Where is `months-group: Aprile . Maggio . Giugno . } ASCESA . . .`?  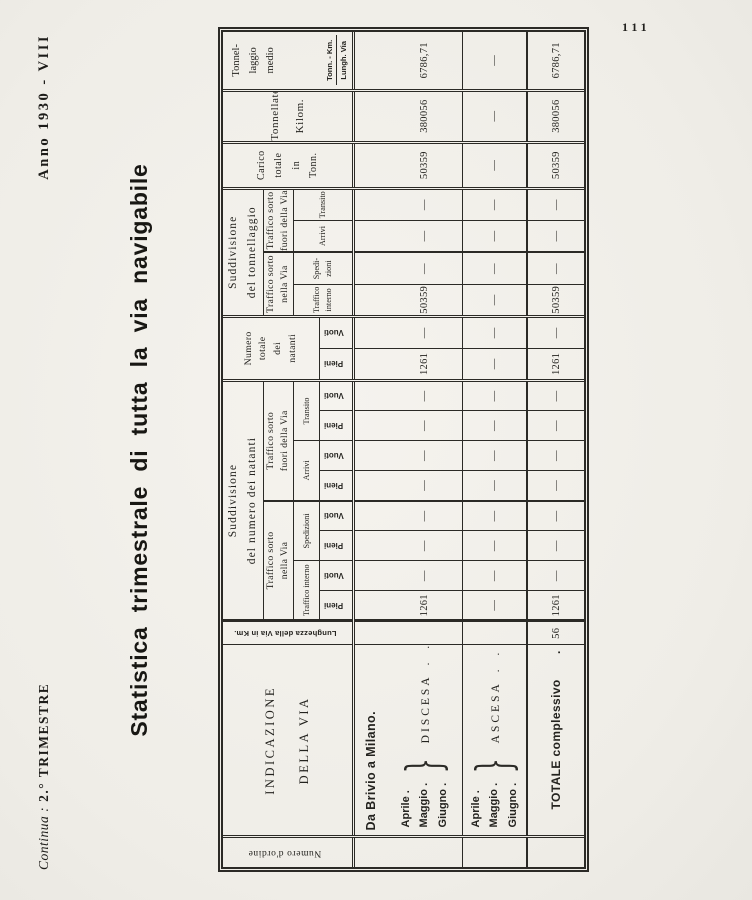
months-group: Aprile . Maggio . Giugno . } ASCESA . . . is located at coordinates (494, 740).